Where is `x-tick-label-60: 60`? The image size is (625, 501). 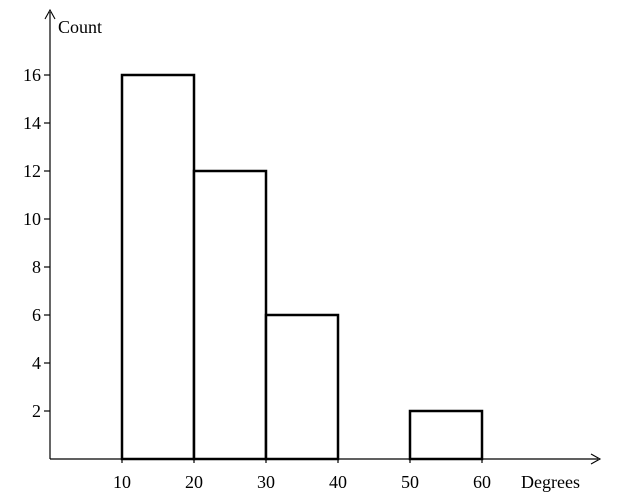 x-tick-label-60: 60 is located at coordinates (482, 482).